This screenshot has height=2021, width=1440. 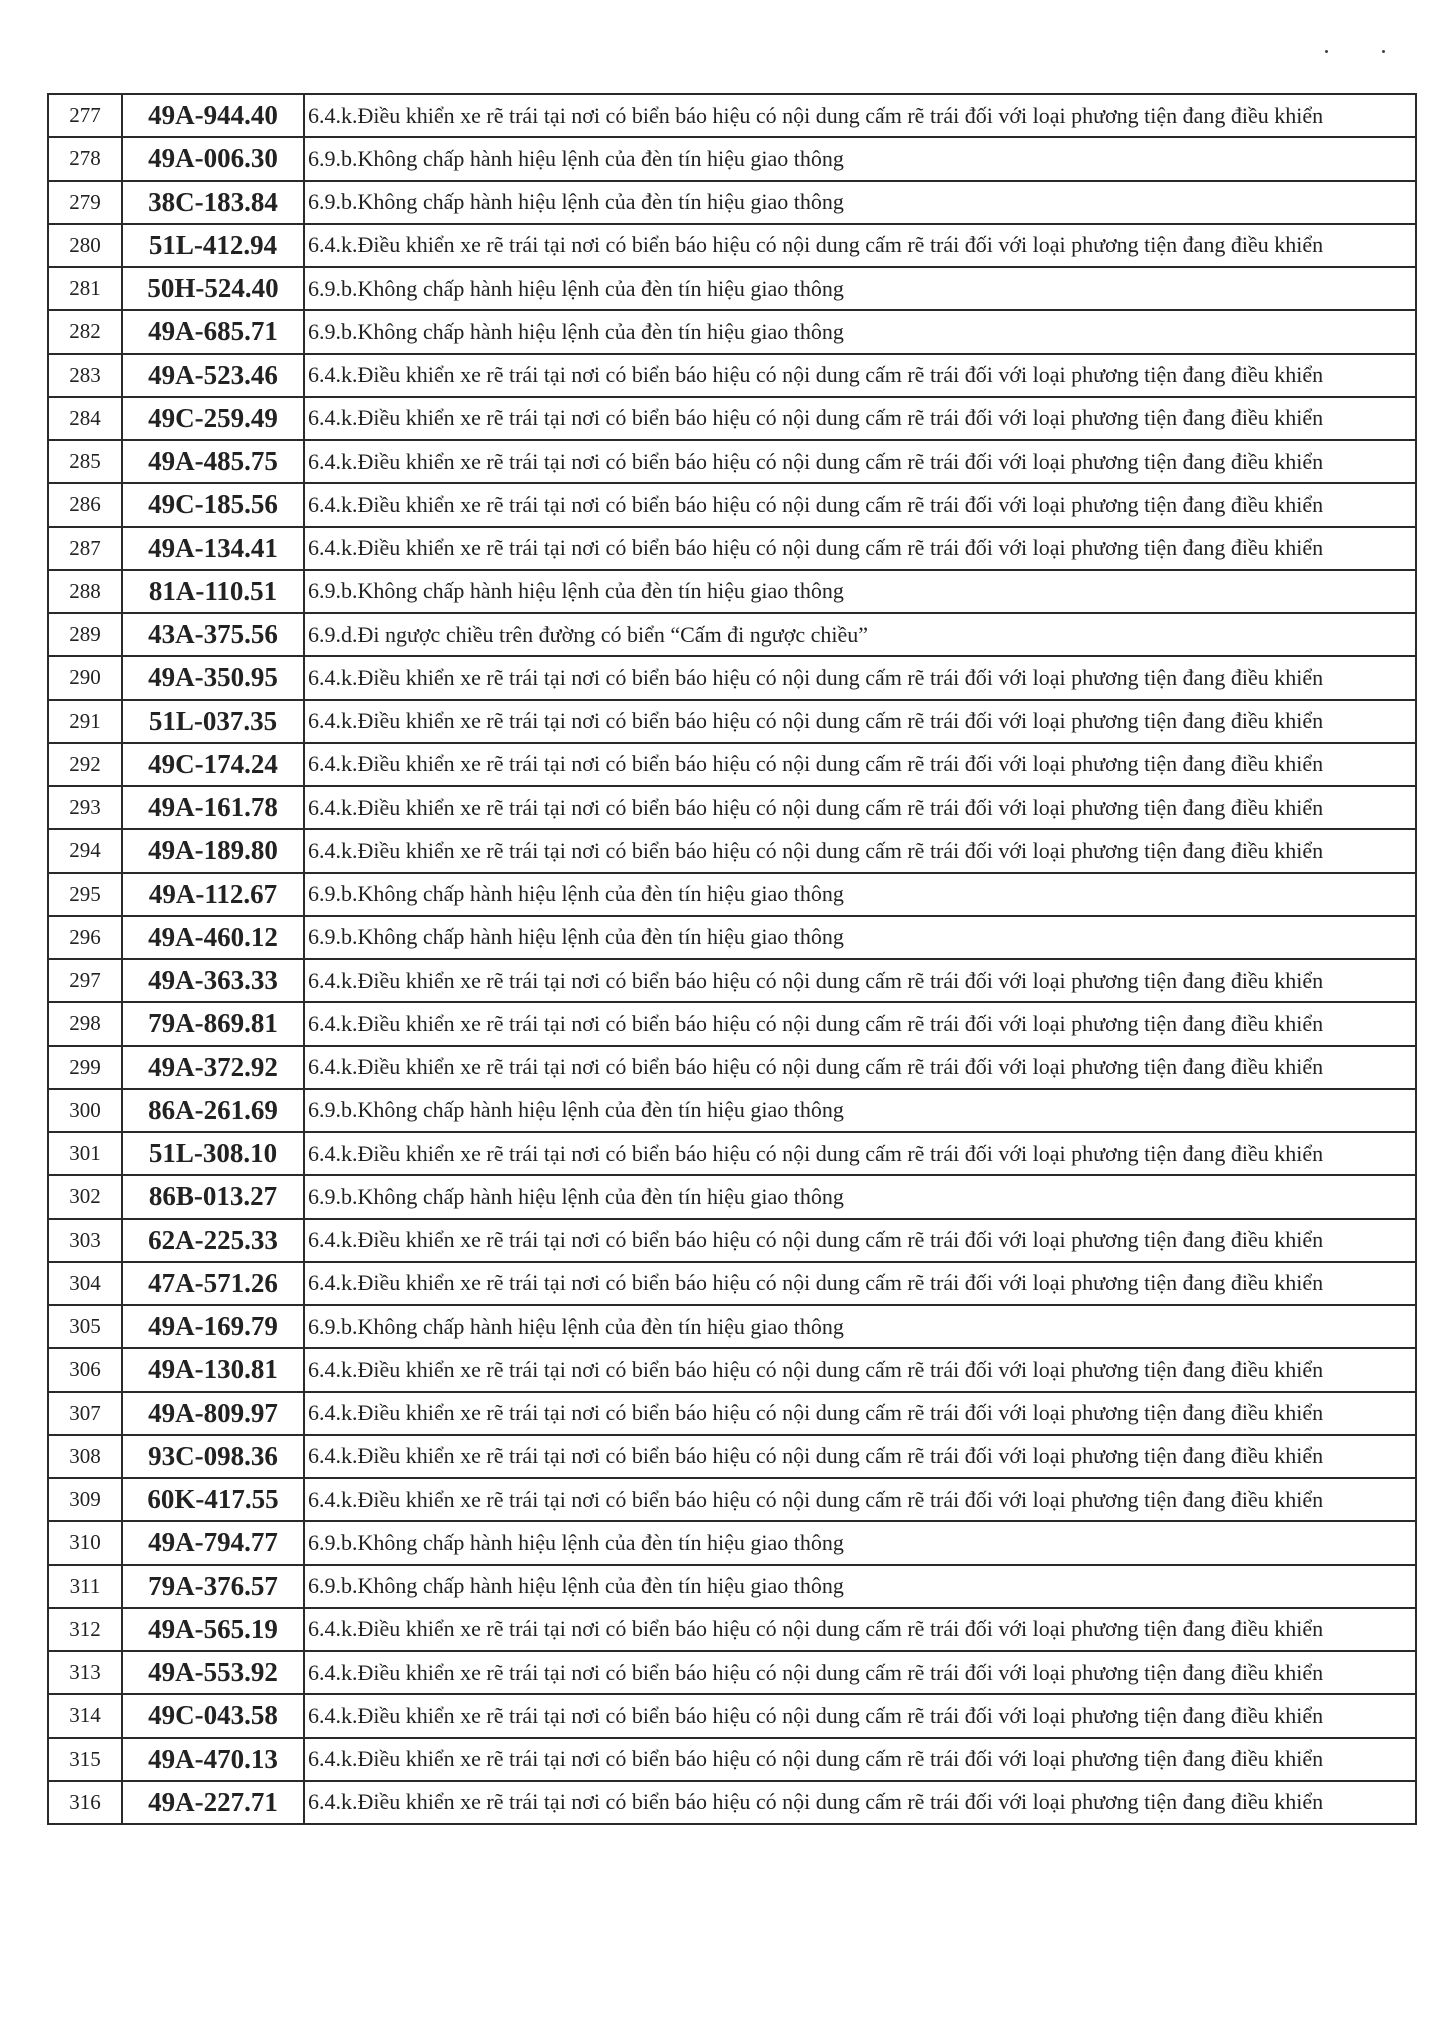 I want to click on license-plate: 49A-685.71, so click(x=213, y=332).